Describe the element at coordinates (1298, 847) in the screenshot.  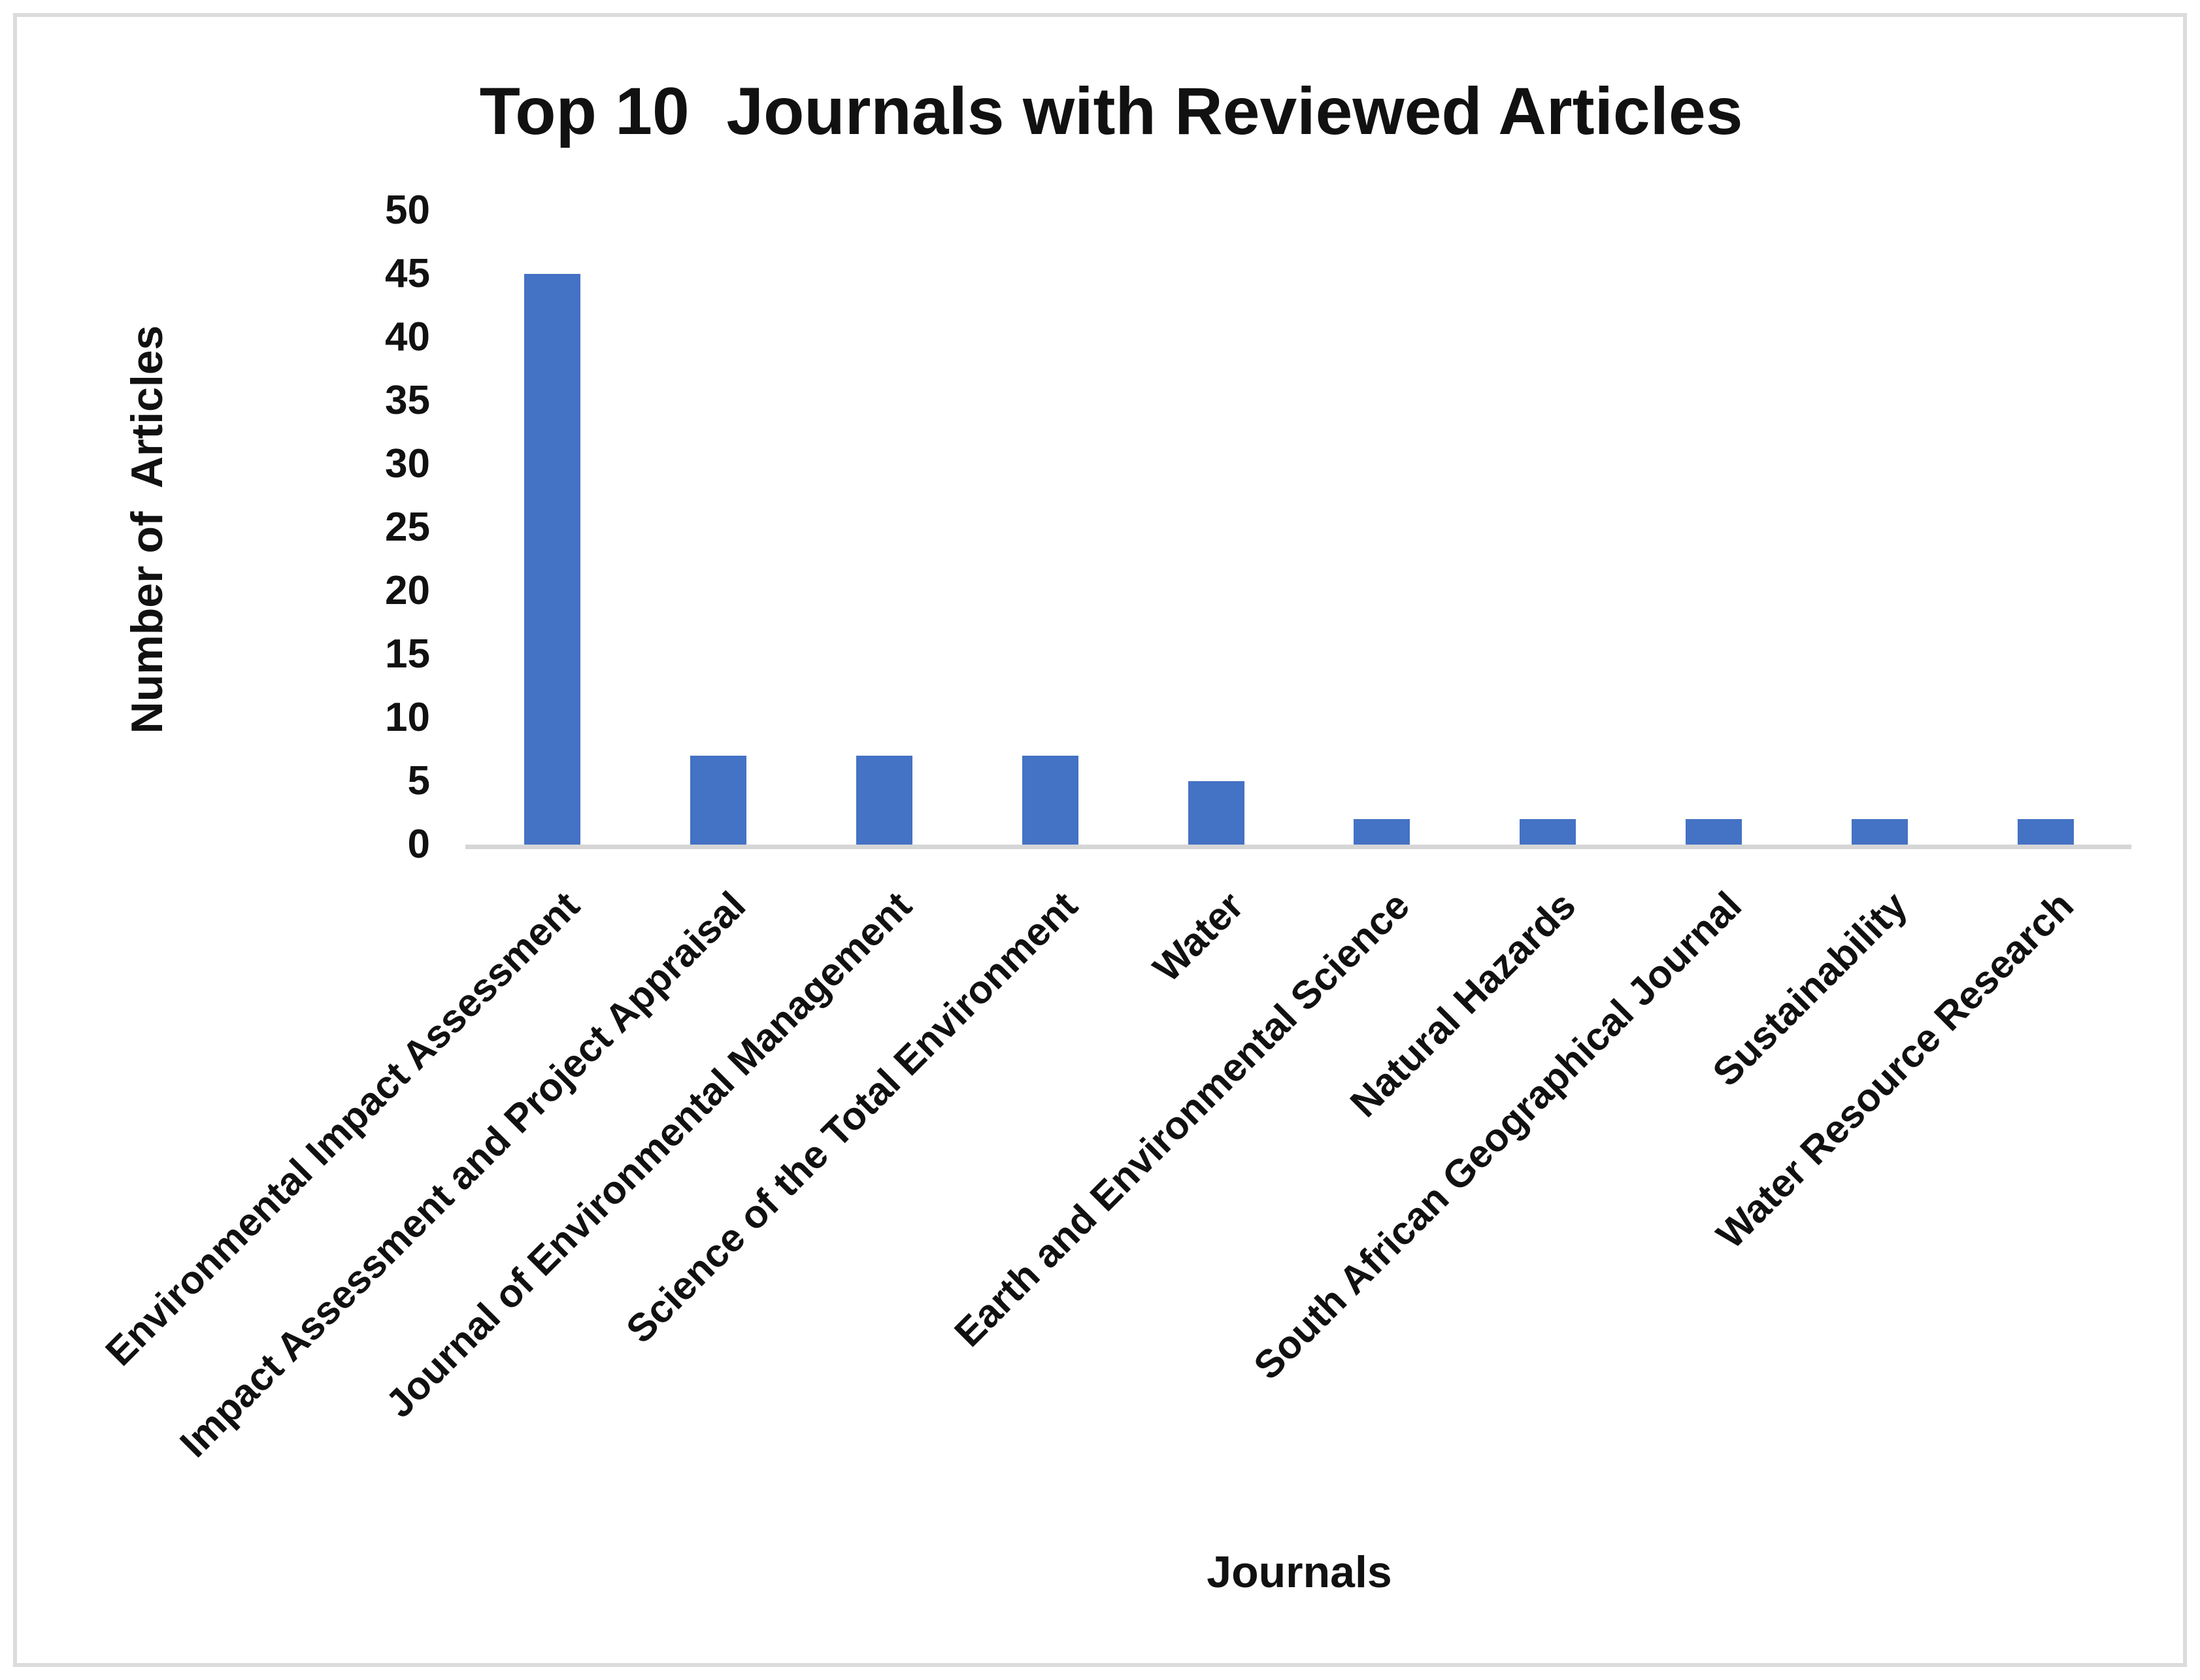
I see `x-axis-line` at that location.